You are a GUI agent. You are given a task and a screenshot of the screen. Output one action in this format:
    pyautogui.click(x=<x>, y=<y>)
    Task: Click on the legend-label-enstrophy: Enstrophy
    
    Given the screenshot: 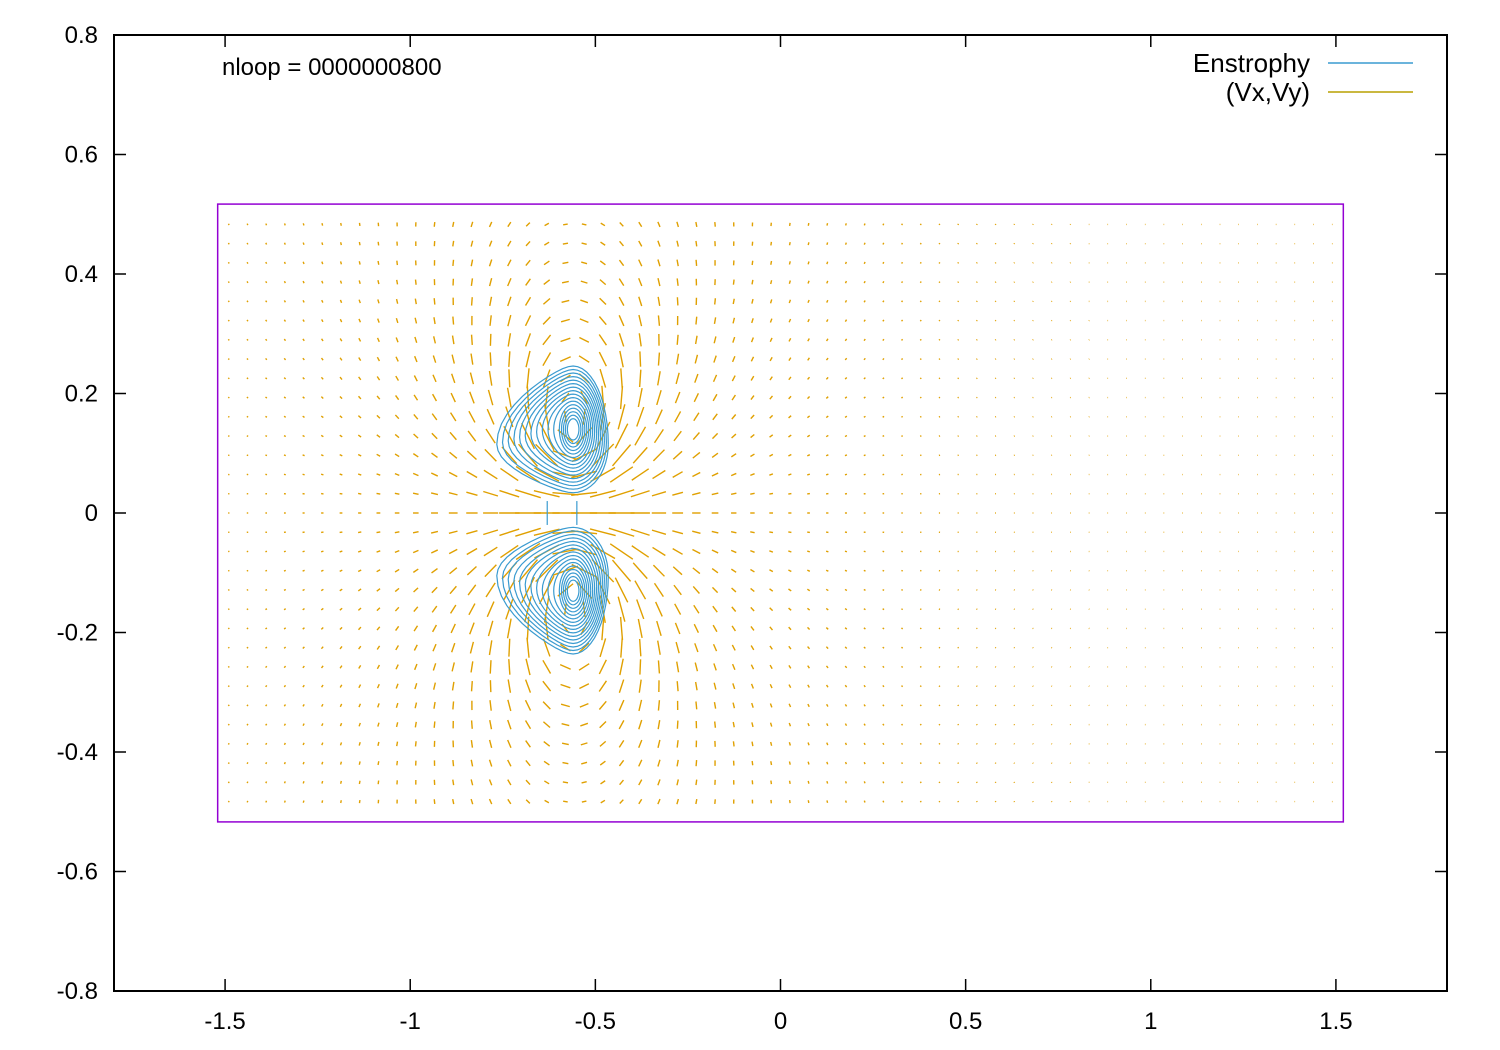 What is the action you would take?
    pyautogui.click(x=1251, y=63)
    